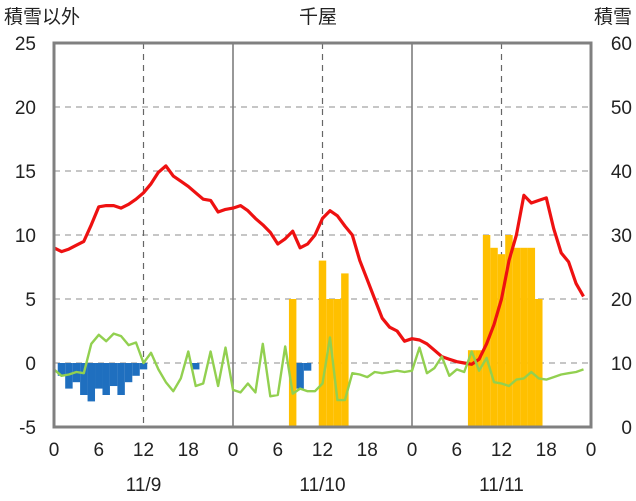 This screenshot has width=636, height=501. I want to click on left-tick-label: 0, so click(30, 364).